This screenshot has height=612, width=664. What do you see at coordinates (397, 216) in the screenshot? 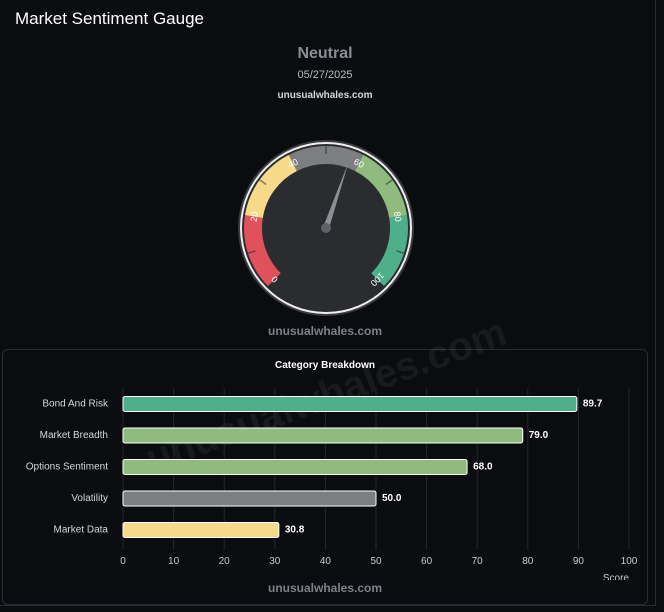
I see `gauge-tick-label: 80` at bounding box center [397, 216].